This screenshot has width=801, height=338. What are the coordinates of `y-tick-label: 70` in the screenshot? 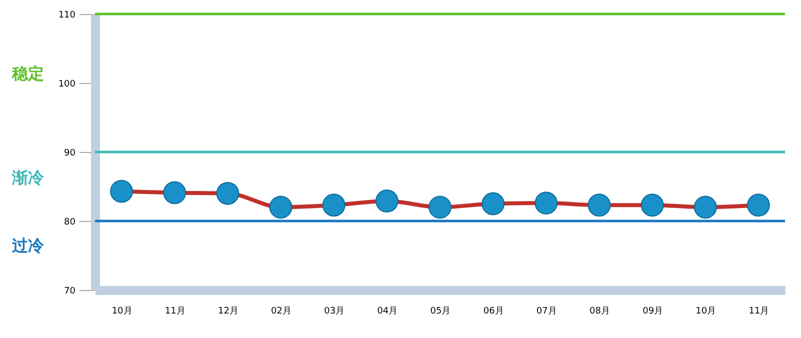 It's located at (70, 291).